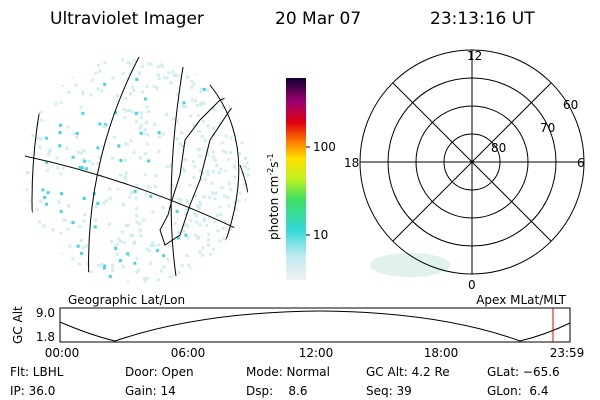  Describe the element at coordinates (324, 147) in the screenshot. I see `colorbar-label: 100` at that location.